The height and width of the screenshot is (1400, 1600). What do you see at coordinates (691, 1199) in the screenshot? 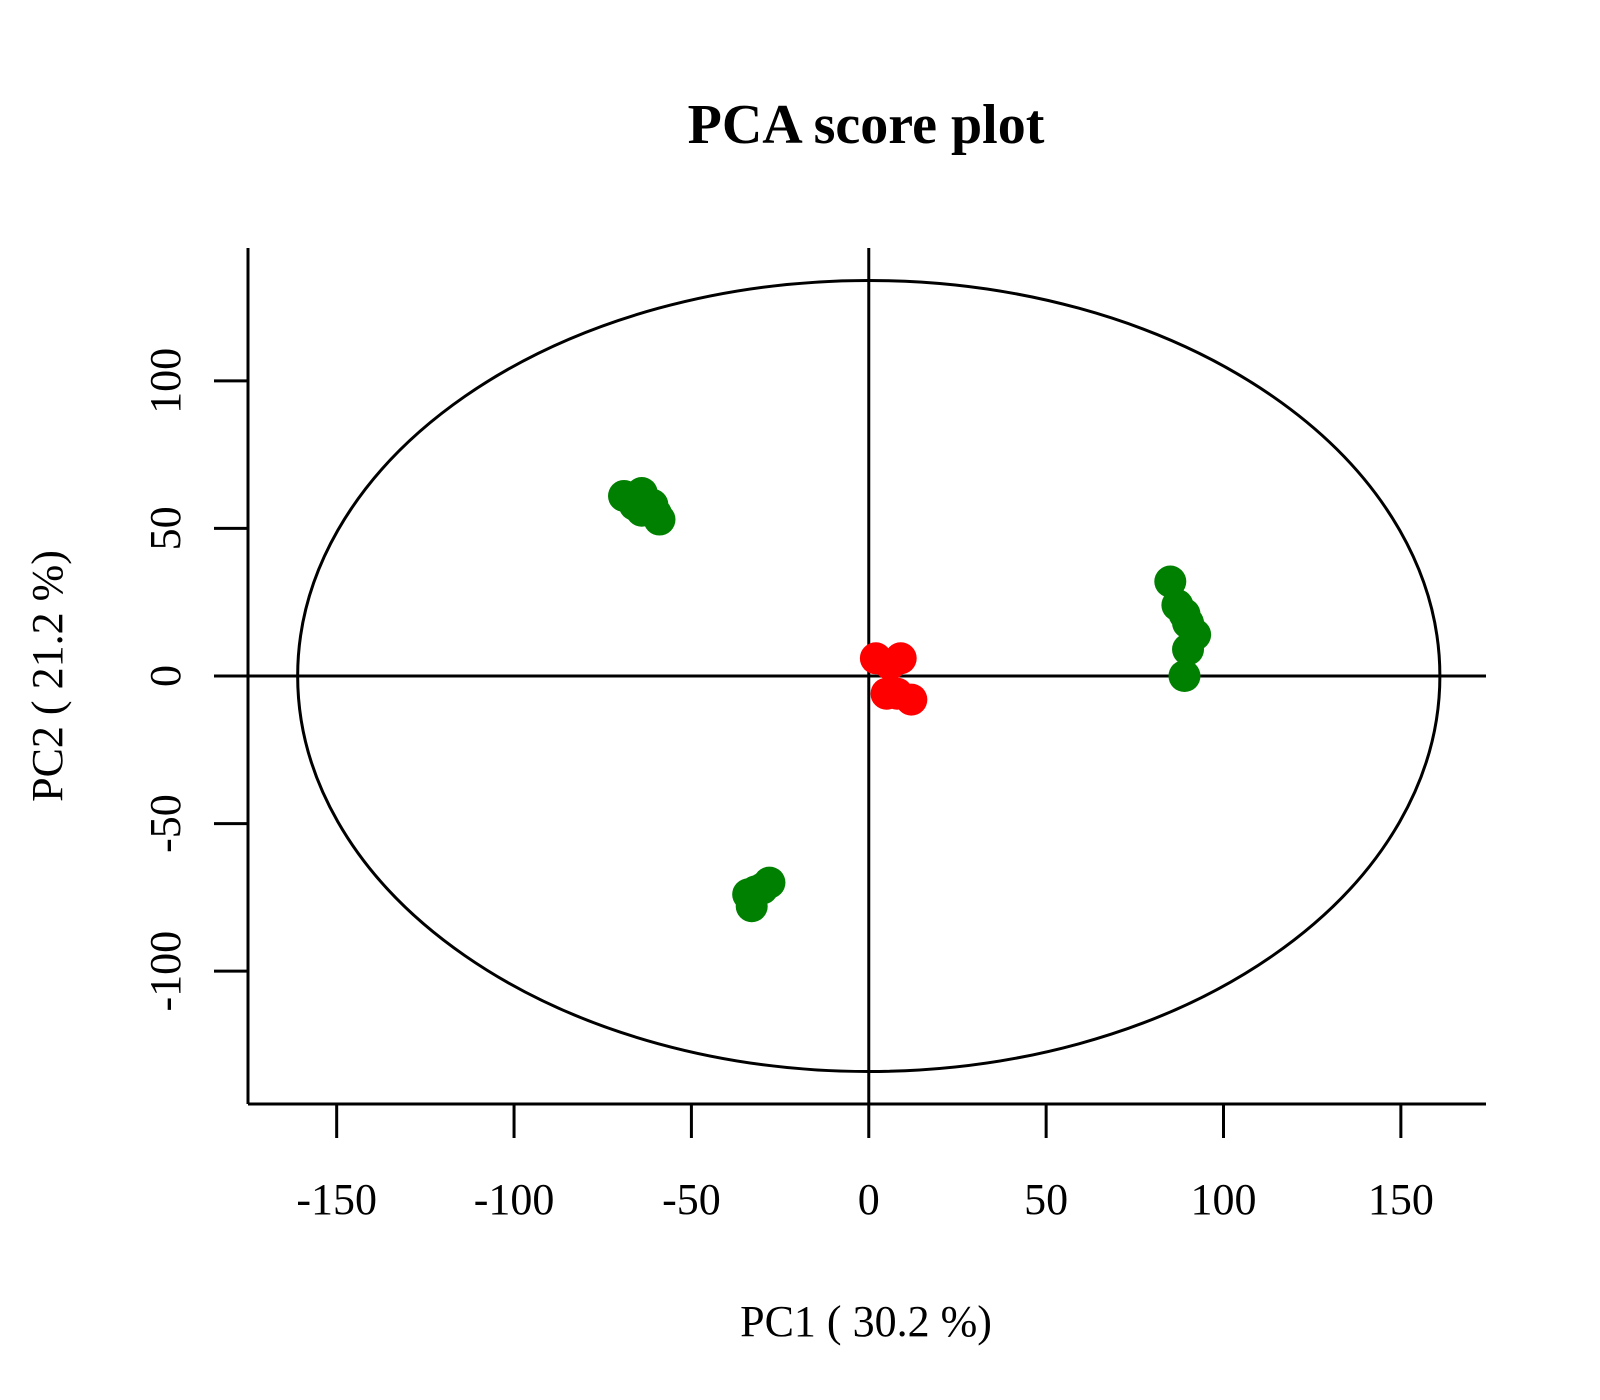
I see `x-tick-label: -50` at bounding box center [691, 1199].